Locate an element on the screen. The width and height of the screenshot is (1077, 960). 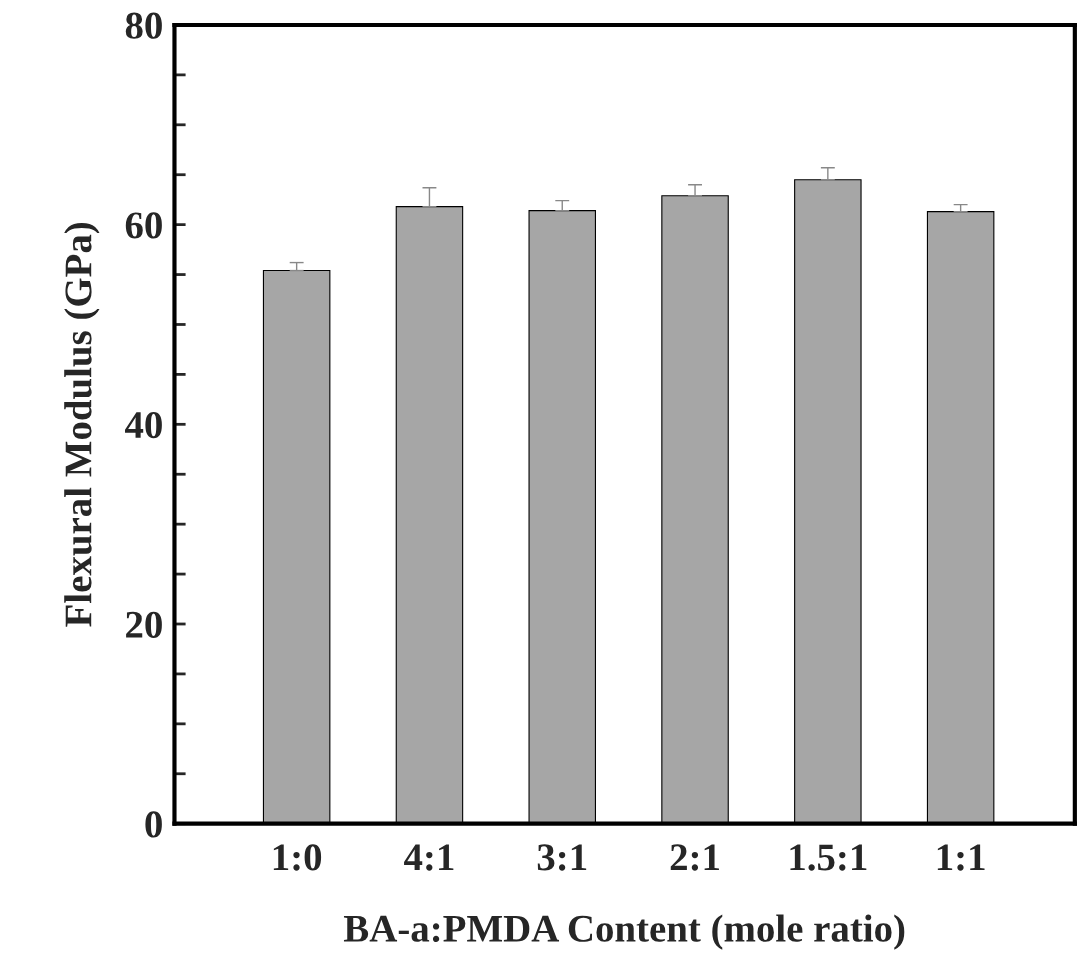
x-axis-title: BA-a:PMDA Content (mole ratio) is located at coordinates (624, 932).